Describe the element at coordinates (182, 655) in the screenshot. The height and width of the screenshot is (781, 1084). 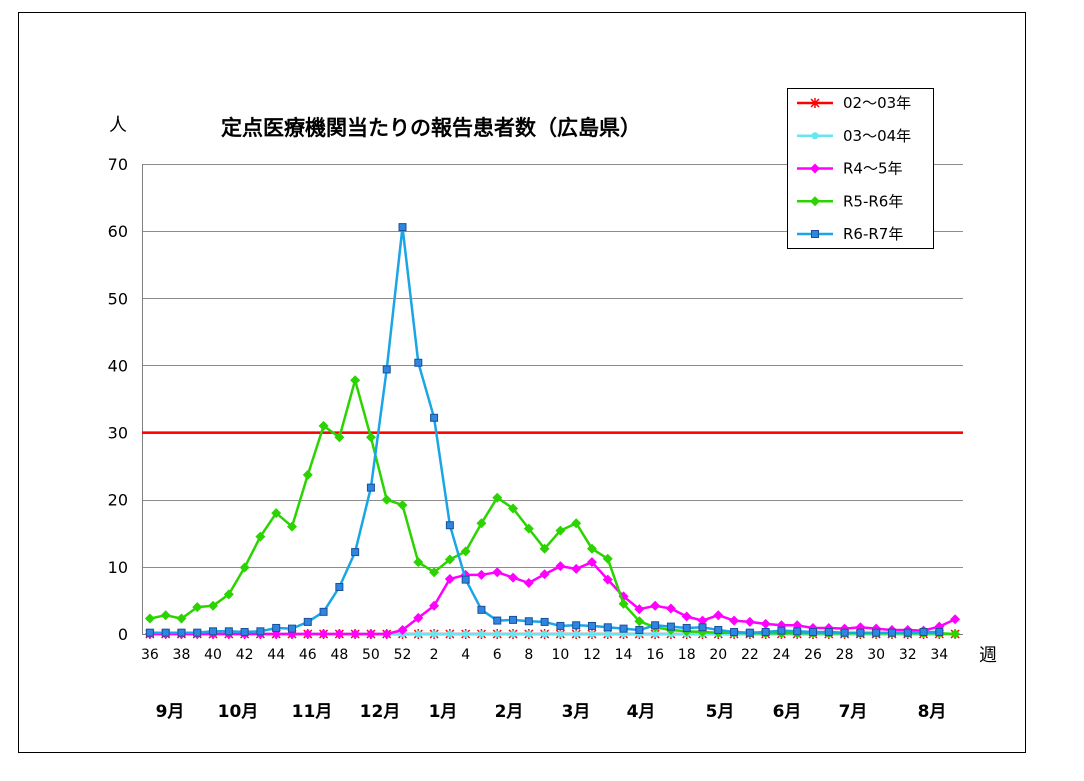
I see `x-tick-label: 38` at that location.